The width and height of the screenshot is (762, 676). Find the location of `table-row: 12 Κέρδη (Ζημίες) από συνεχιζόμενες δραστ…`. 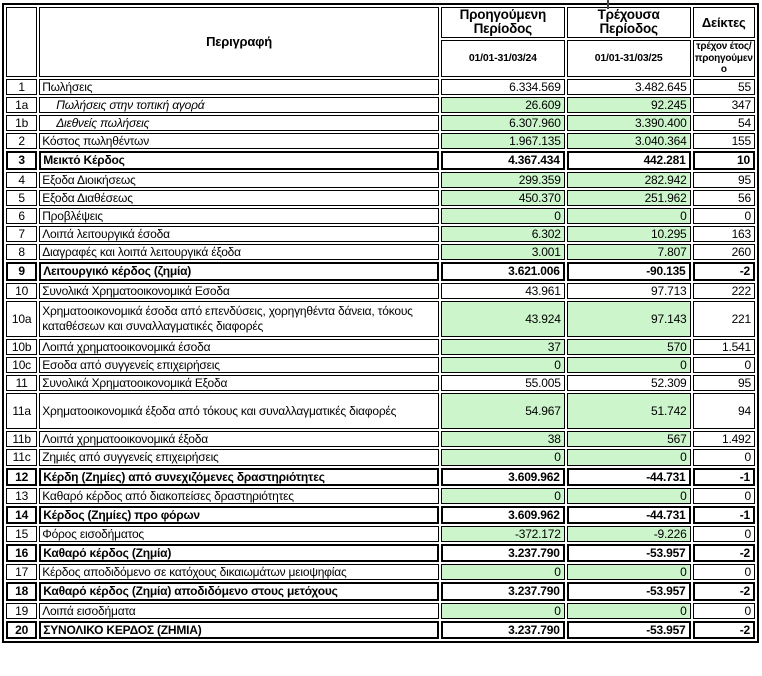

table-row: 12 Κέρδη (Ζημίες) από συνεχιζόμενες δραστ… is located at coordinates (380, 476).